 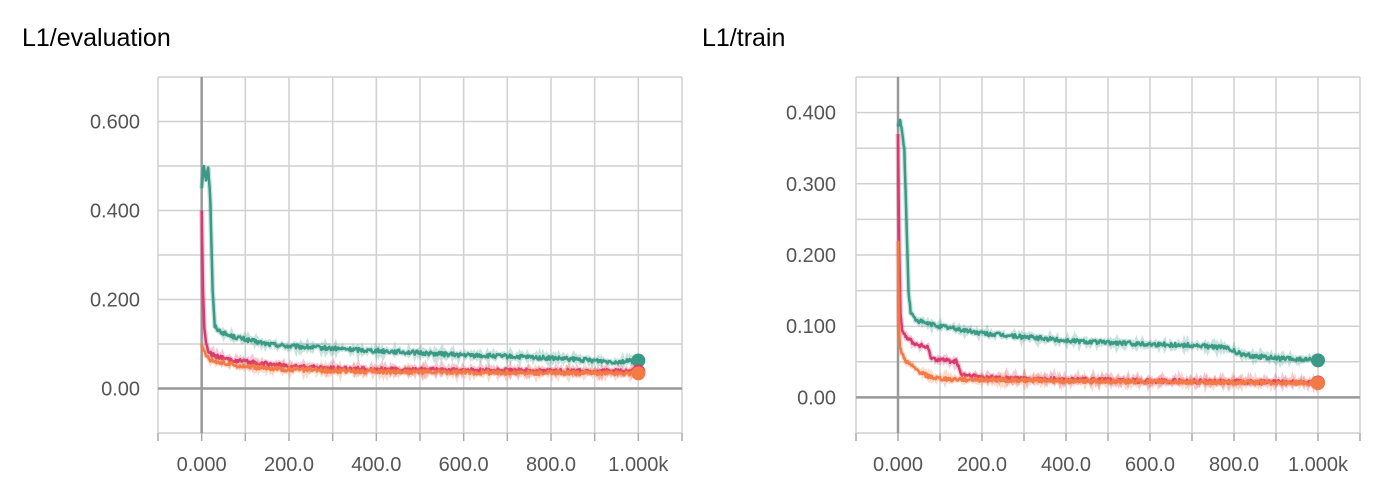 I want to click on y-tick-label: 0.600, so click(x=115, y=123).